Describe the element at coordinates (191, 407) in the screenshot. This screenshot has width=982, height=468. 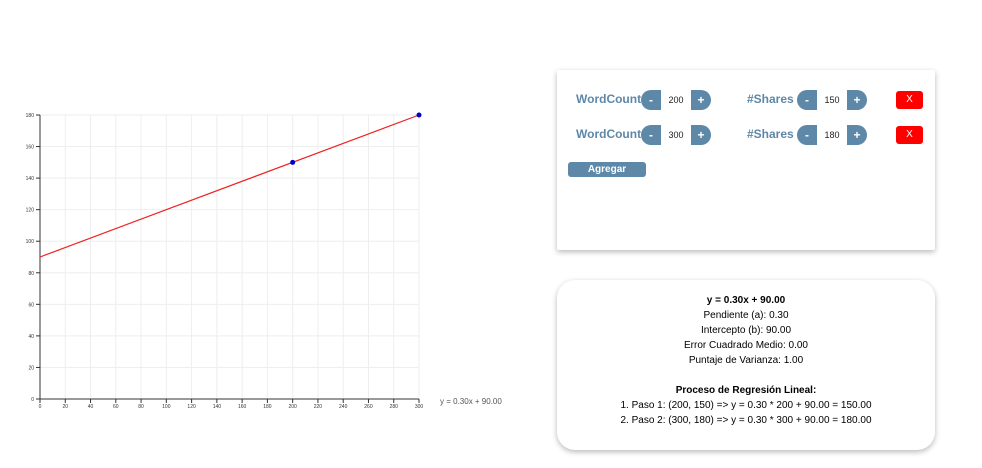
I see `x-tick-label: 120` at that location.